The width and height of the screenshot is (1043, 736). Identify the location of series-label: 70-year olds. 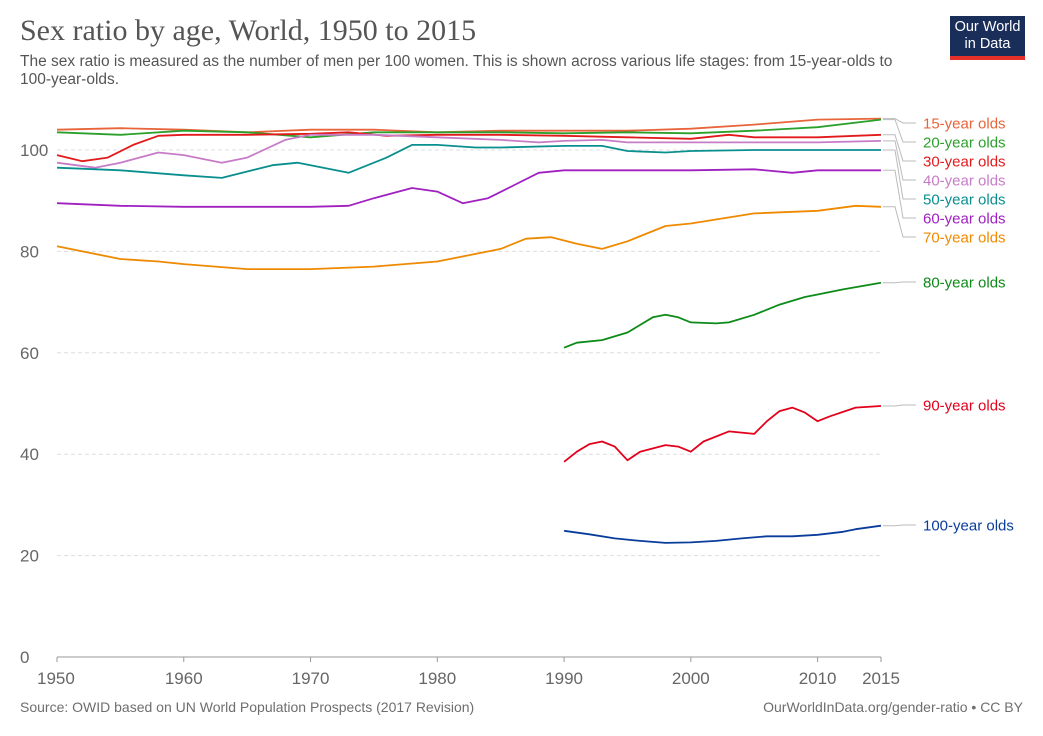
(964, 238).